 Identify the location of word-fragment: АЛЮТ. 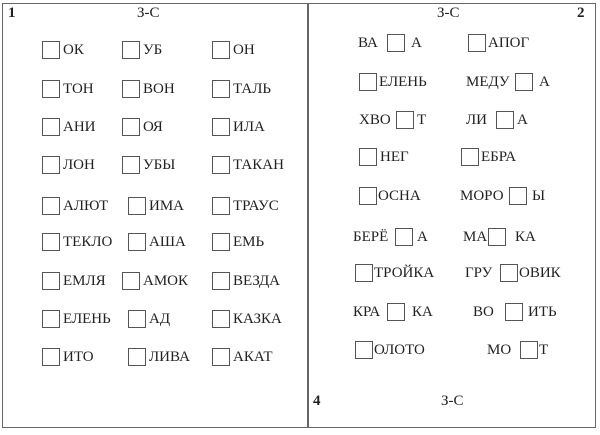
(86, 206).